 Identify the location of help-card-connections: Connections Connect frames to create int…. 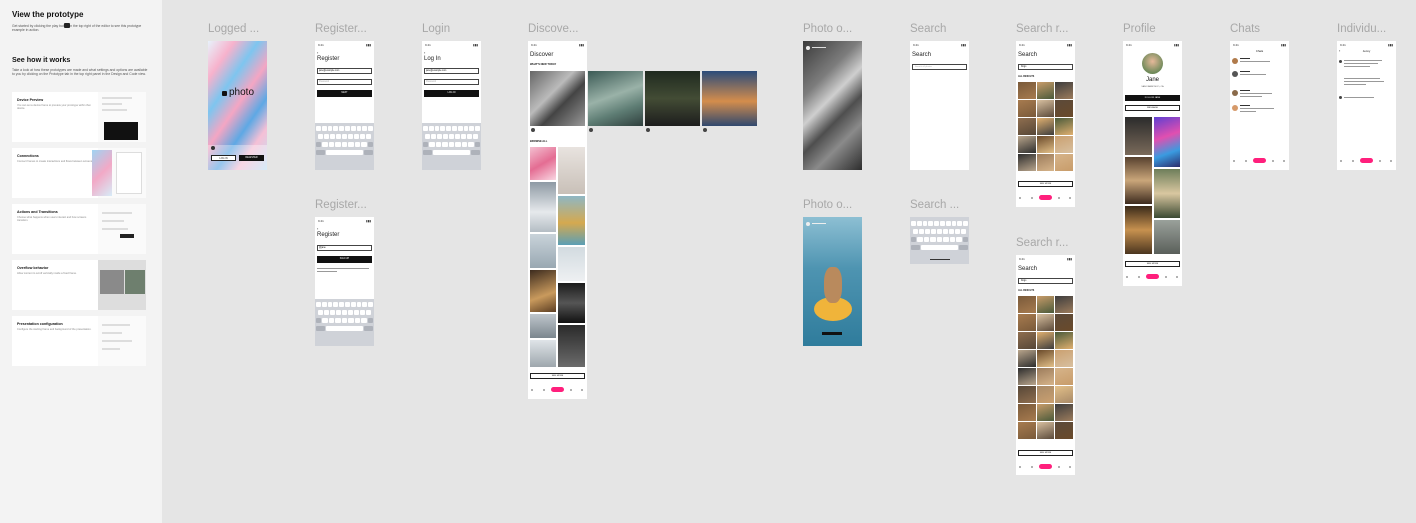
(79, 173).